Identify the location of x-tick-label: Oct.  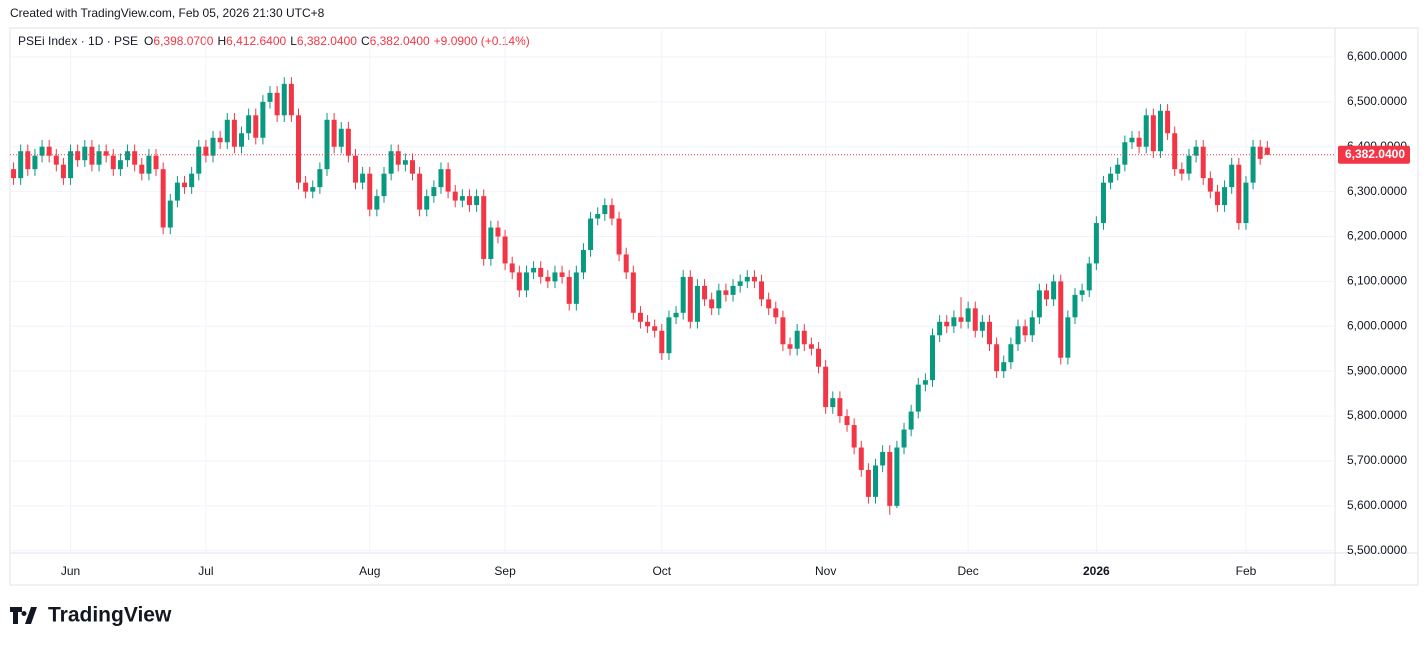
(661, 571).